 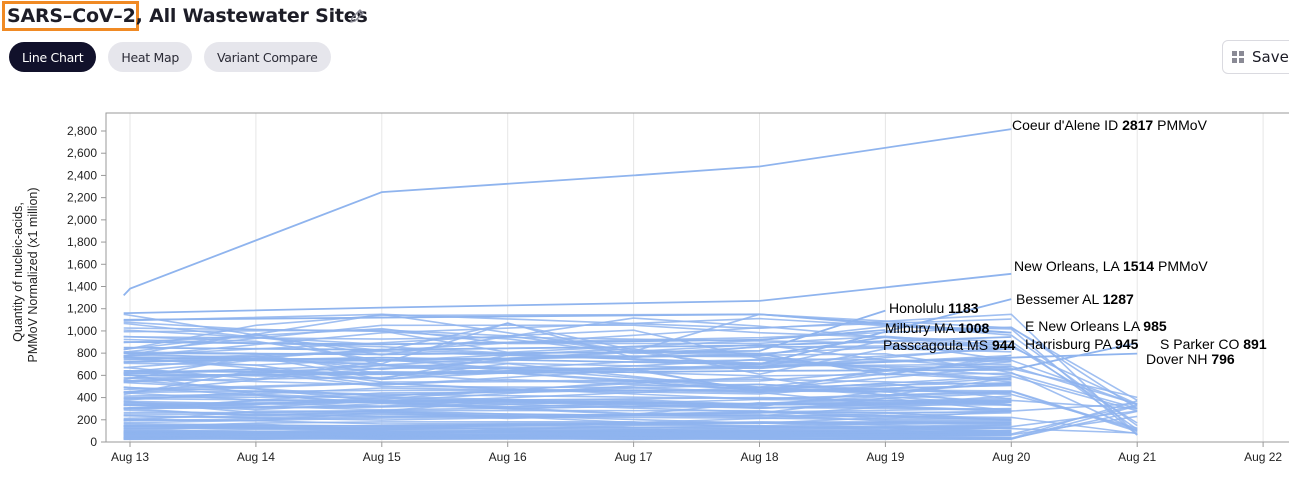 What do you see at coordinates (82, 287) in the screenshot?
I see `y-tick-label: 1,400` at bounding box center [82, 287].